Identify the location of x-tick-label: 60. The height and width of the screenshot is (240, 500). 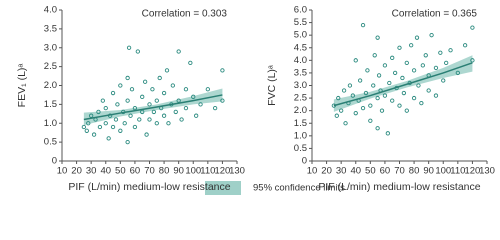
(385, 171).